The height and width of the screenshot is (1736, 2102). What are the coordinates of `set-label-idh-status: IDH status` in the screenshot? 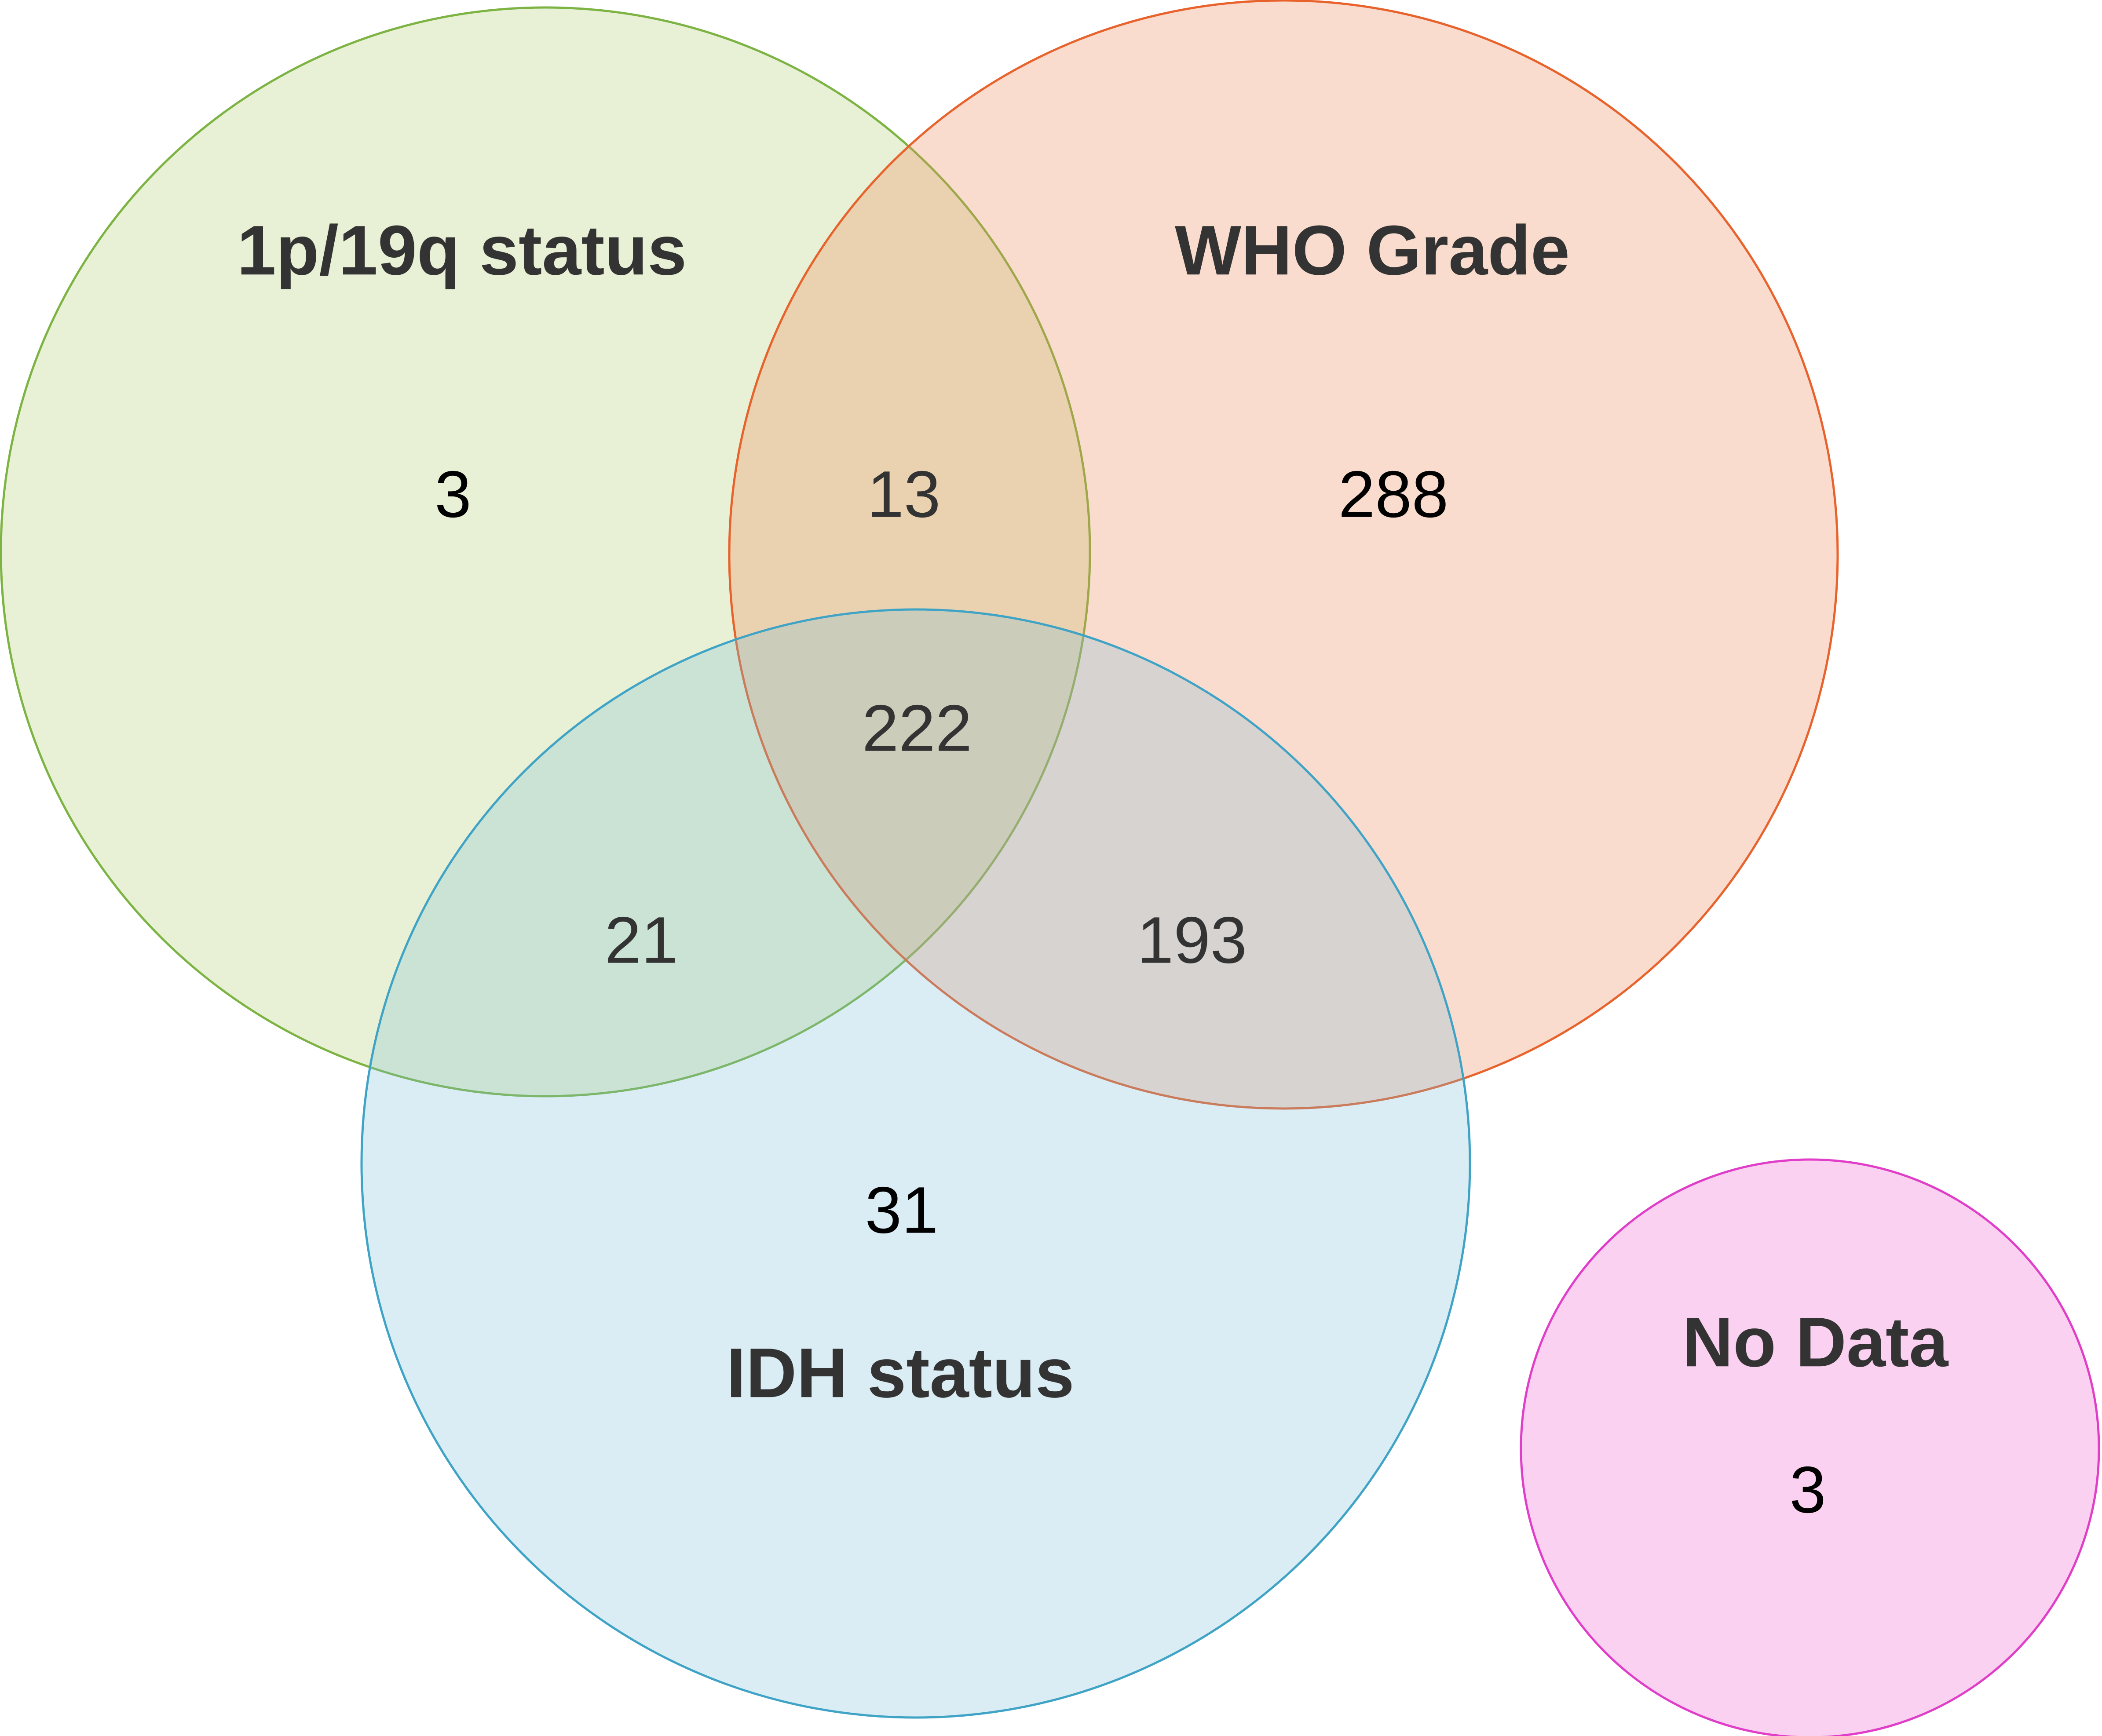 It's located at (900, 1373).